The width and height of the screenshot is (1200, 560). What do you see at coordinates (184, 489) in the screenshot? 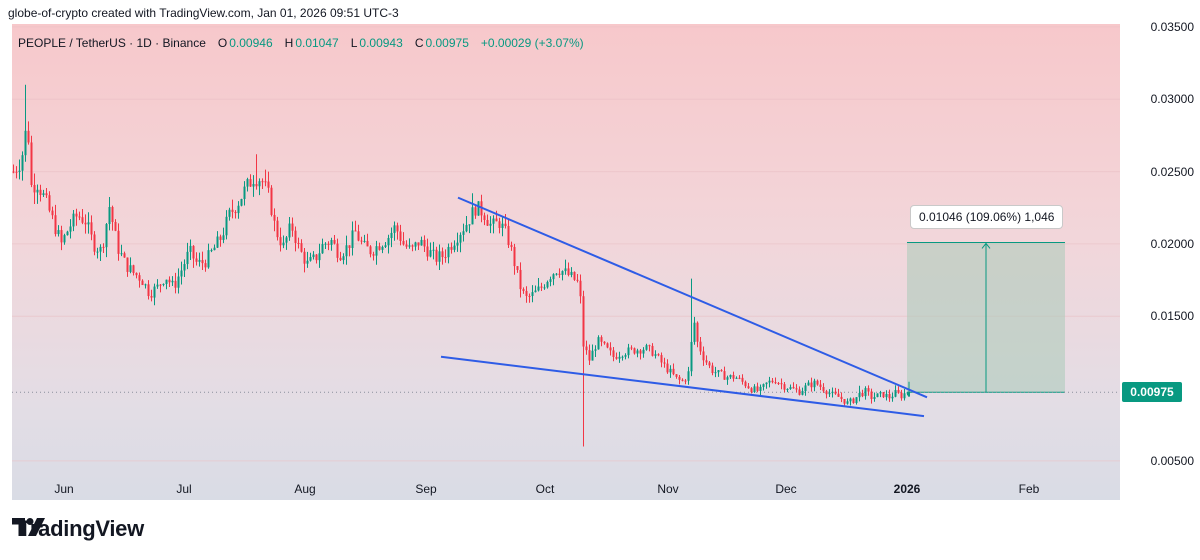
I see `time-tick-label: Jul` at bounding box center [184, 489].